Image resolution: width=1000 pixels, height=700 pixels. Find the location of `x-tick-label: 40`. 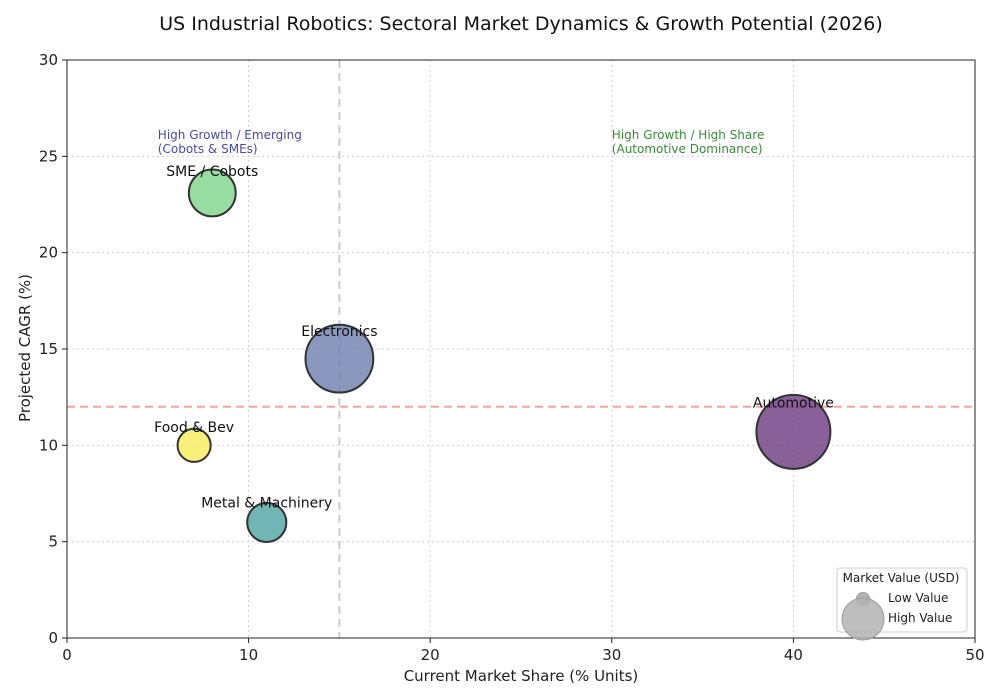

x-tick-label: 40 is located at coordinates (793, 655).